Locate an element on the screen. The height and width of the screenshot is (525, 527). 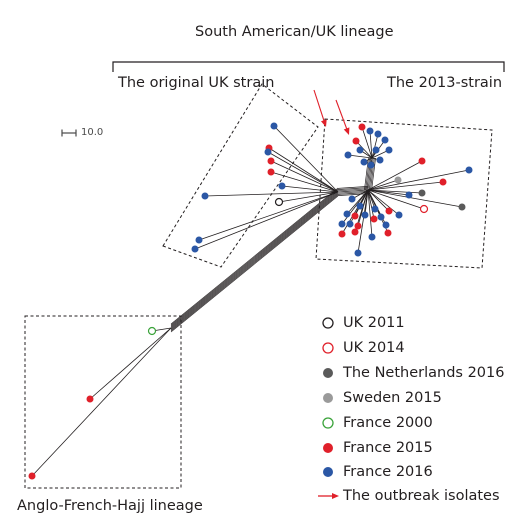
legend-label: The outbreak isolates is located at coordinates (421, 496).